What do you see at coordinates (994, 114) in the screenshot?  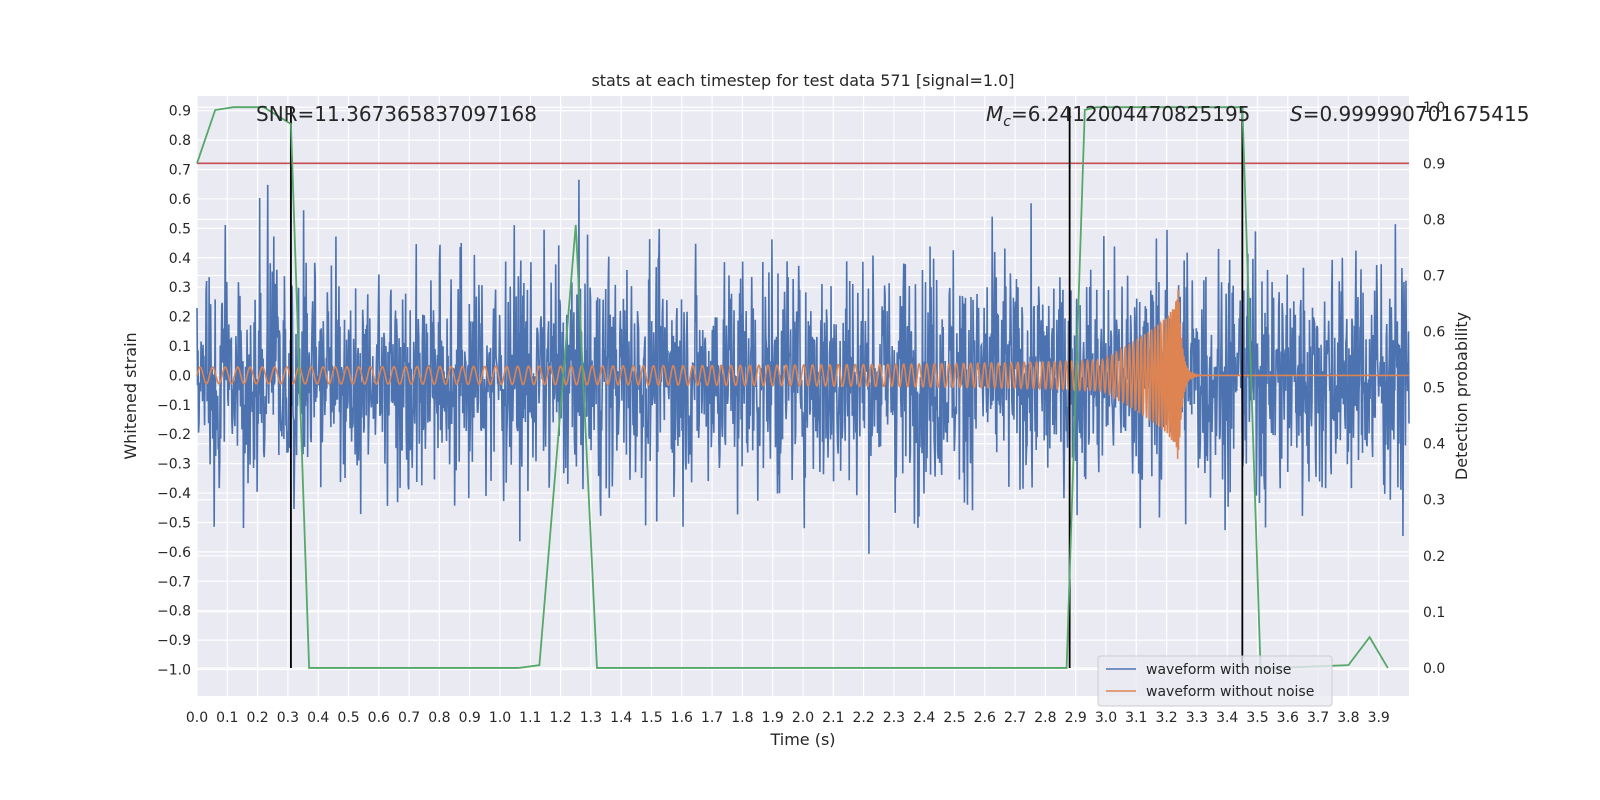 I see `mc-symbol: M` at bounding box center [994, 114].